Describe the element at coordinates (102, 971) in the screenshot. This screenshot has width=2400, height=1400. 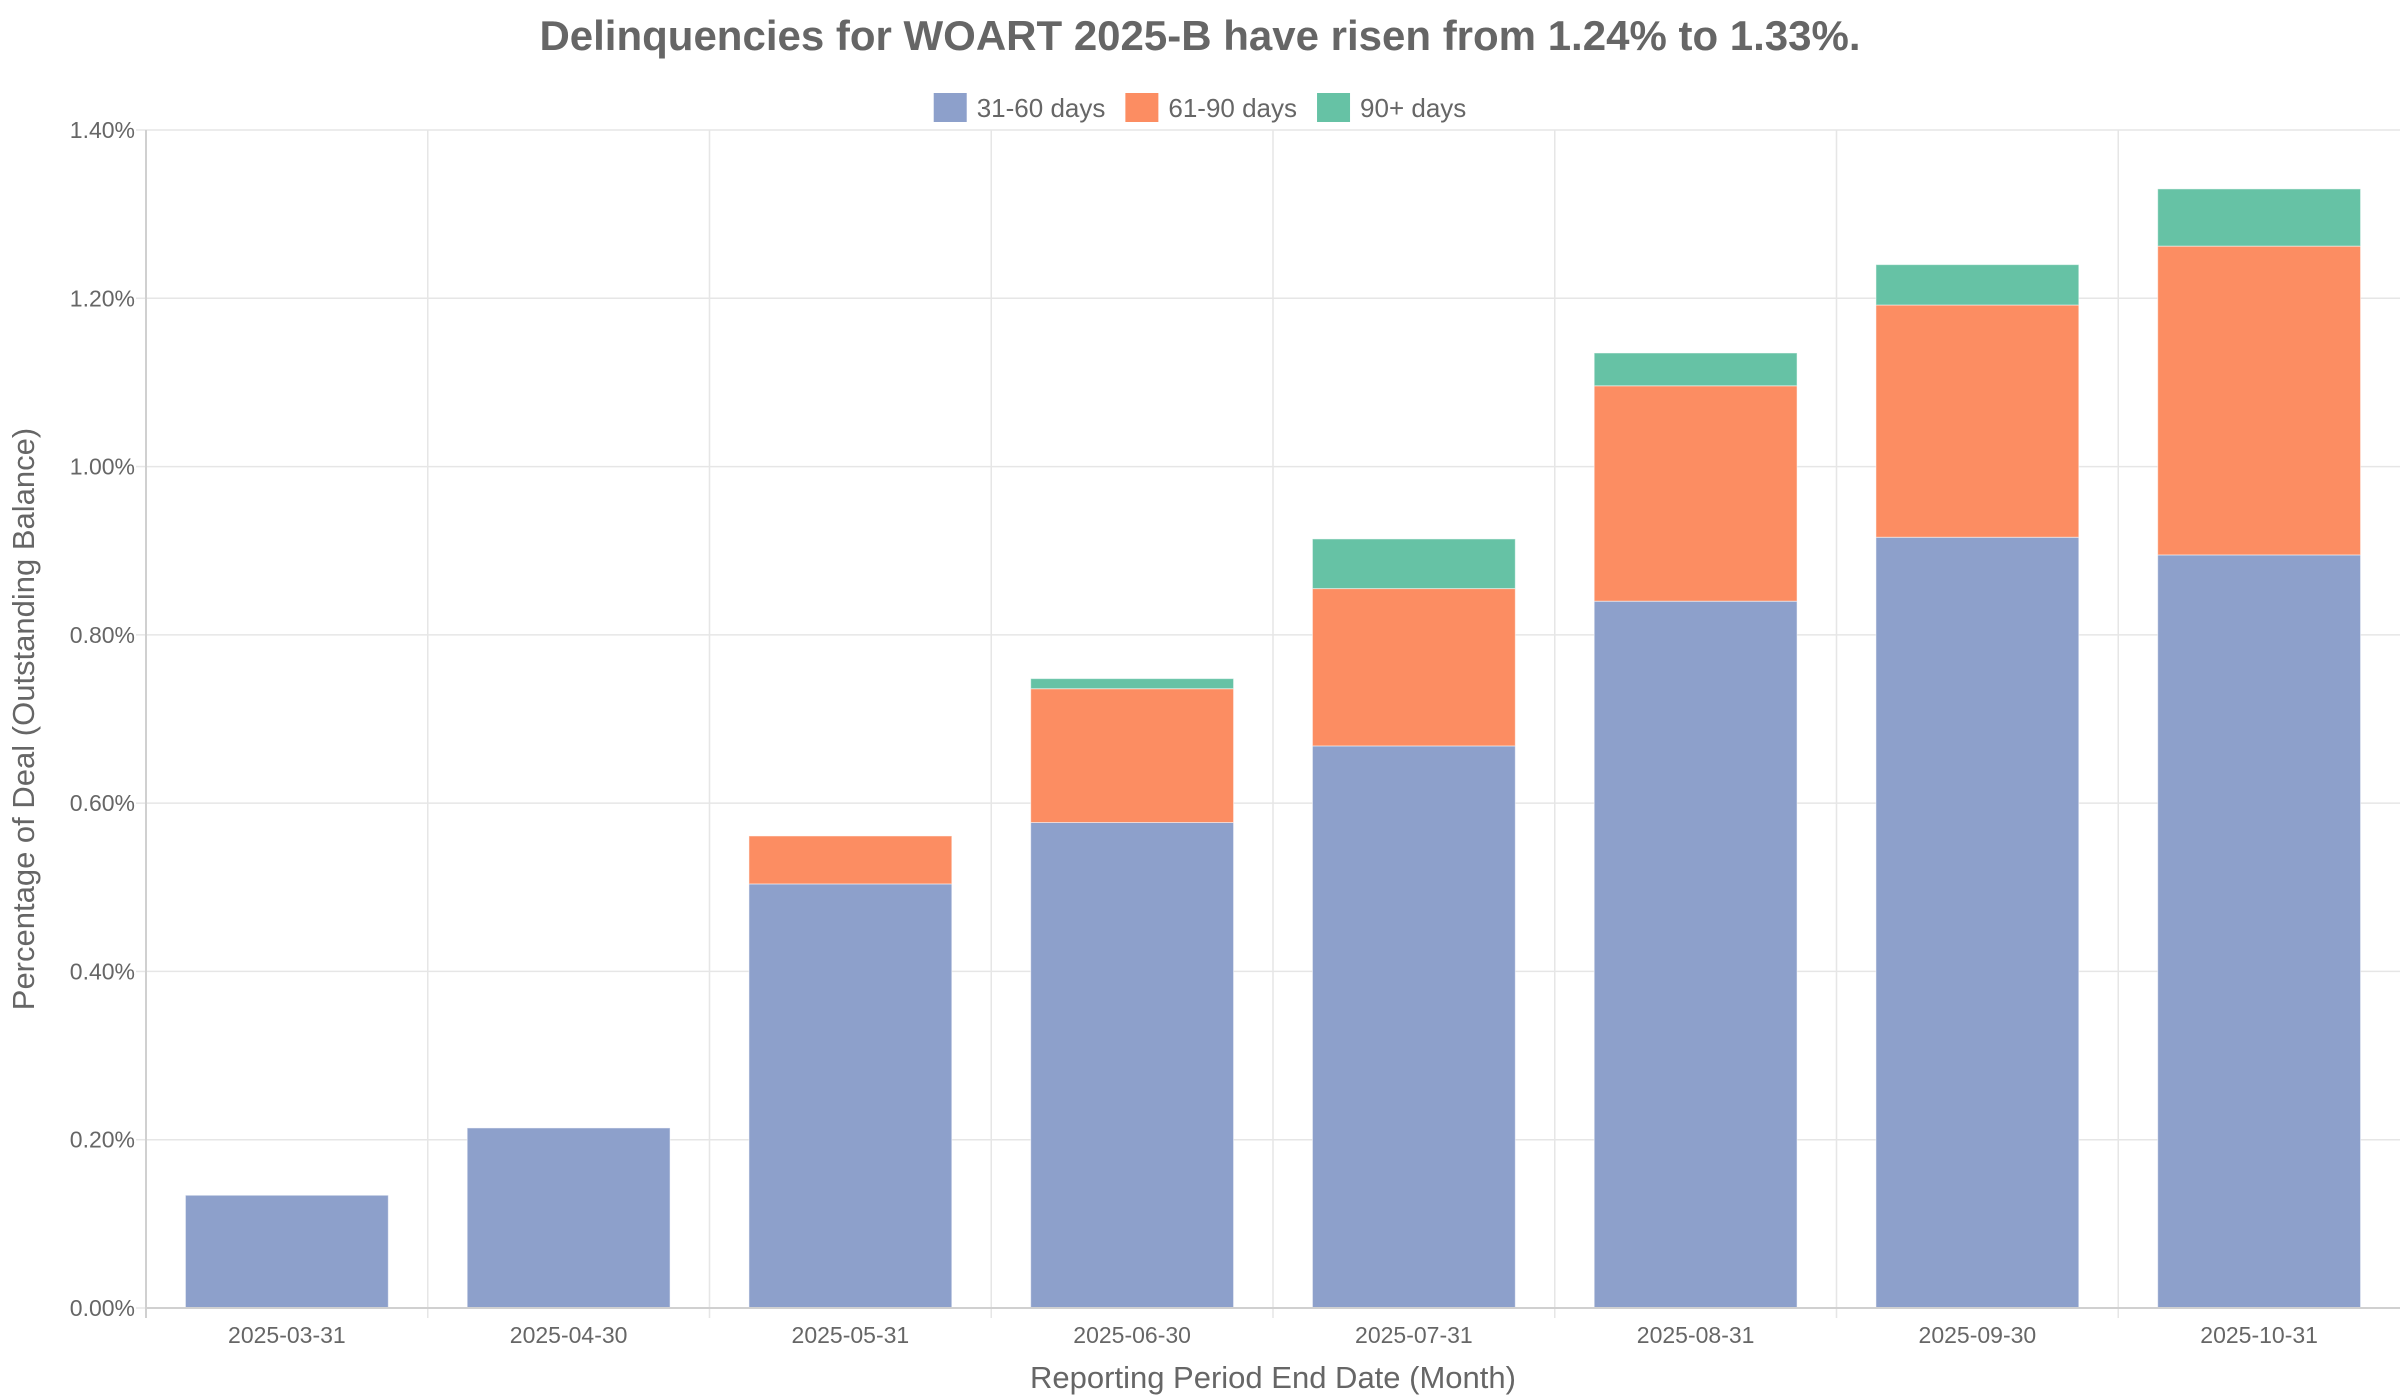
I see `y-tick-label: 0.40%` at that location.